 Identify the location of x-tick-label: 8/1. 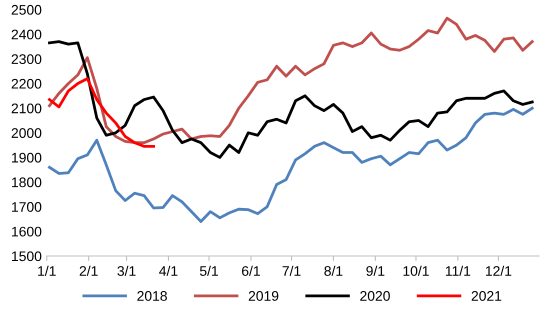
(333, 271).